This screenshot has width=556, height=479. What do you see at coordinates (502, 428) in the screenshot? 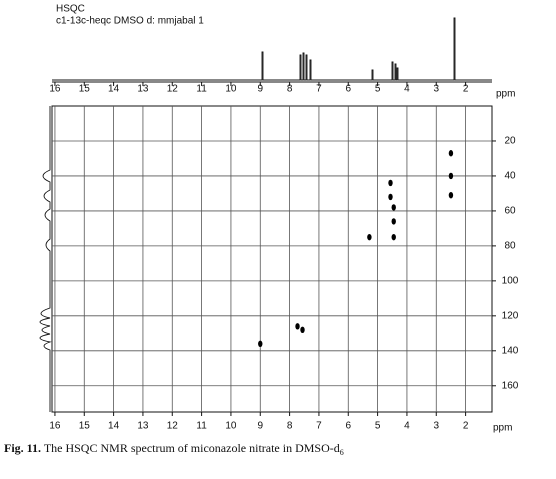
I see `bottom-axis-label: ppm` at bounding box center [502, 428].